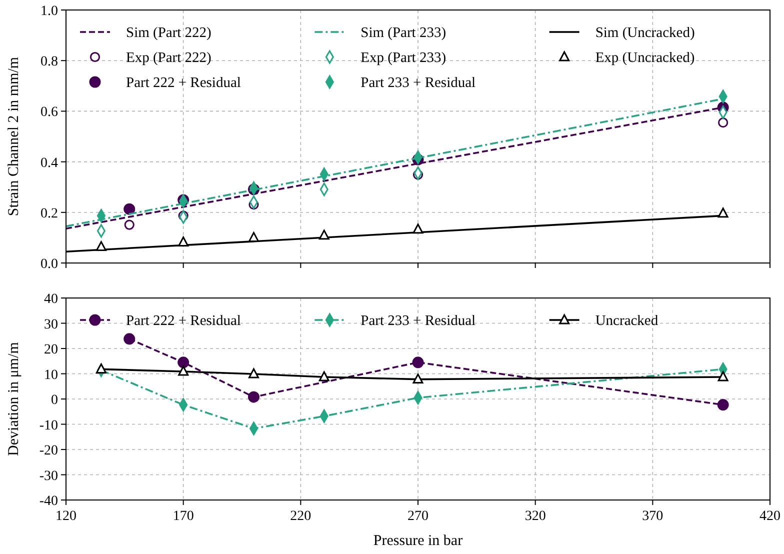  What do you see at coordinates (48, 476) in the screenshot?
I see `y-tick-label: -30` at bounding box center [48, 476].